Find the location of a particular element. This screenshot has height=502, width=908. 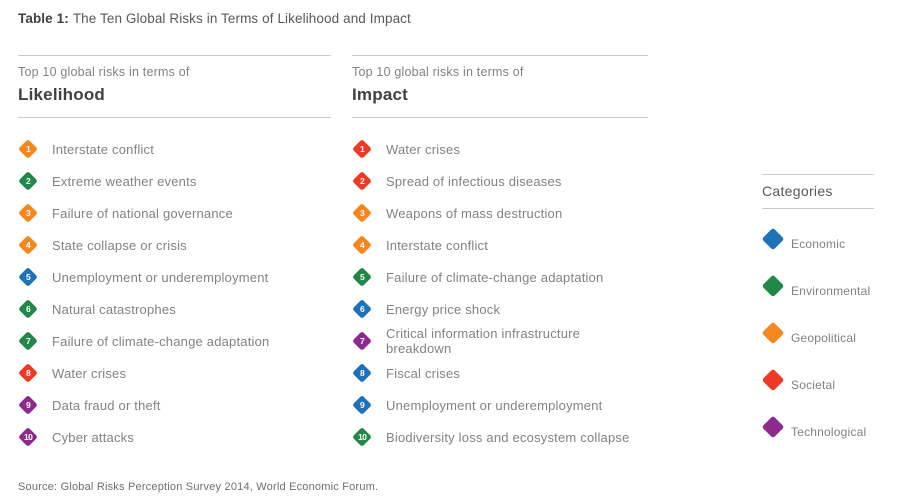

risk-row: 9 Unemployment or underemployment is located at coordinates (500, 405).